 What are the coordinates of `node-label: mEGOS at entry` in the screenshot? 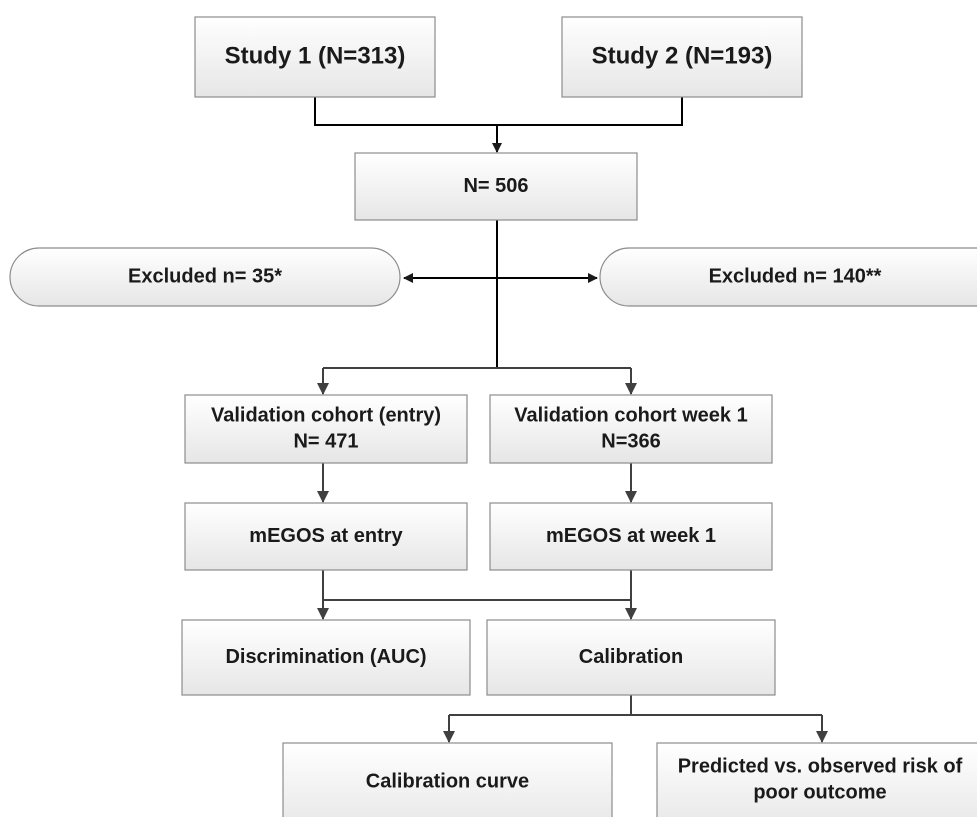 It's located at (326, 536).